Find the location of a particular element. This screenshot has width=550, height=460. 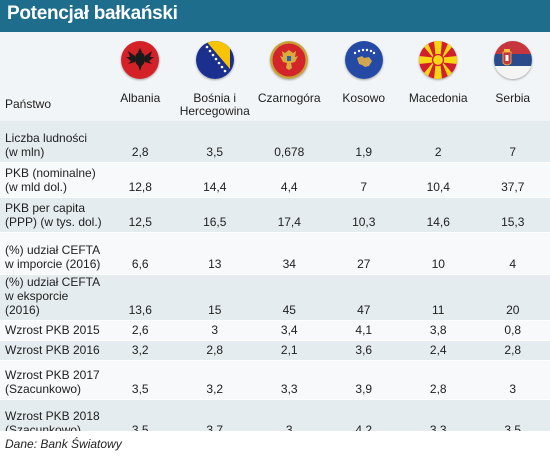

country-name: Bośnia i Hercegowina is located at coordinates (214, 104).